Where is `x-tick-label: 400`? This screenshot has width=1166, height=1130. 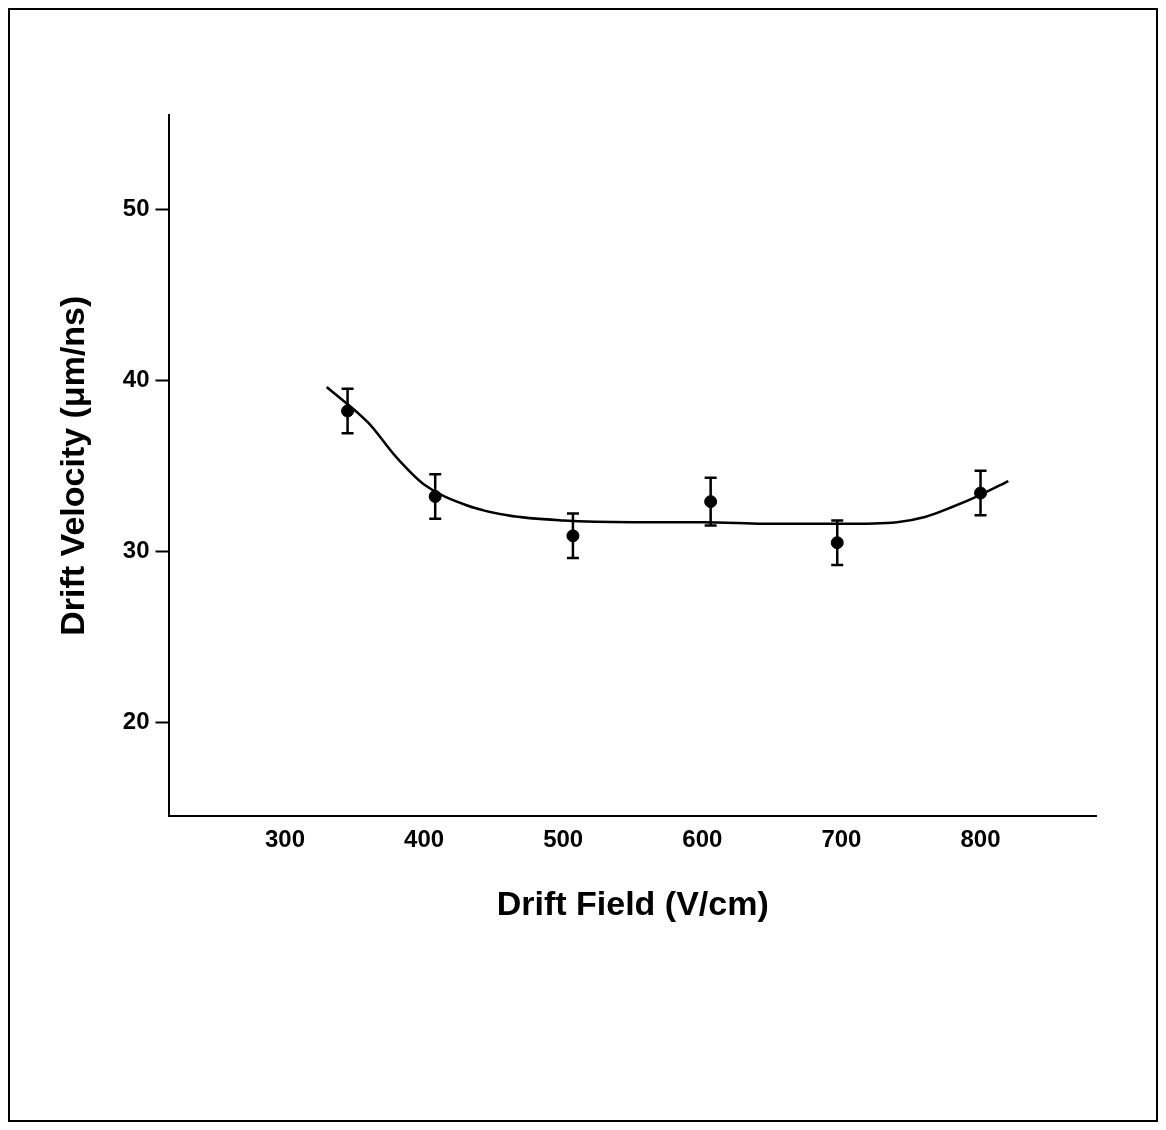 x-tick-label: 400 is located at coordinates (424, 839).